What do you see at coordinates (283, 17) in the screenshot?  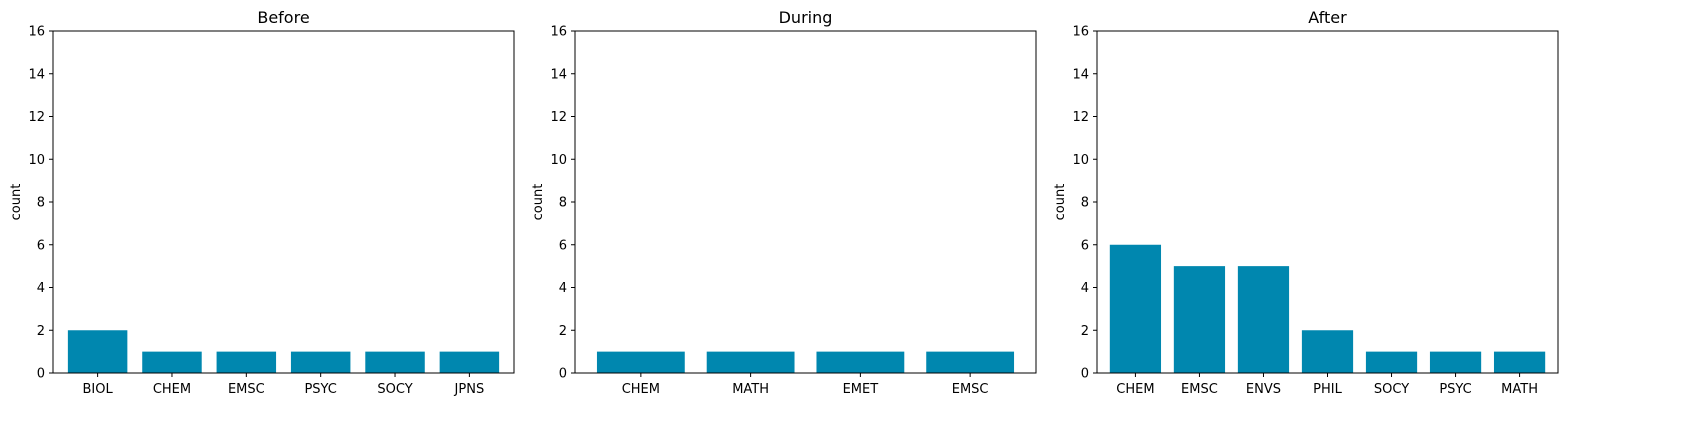 I see `panel-title: Before` at bounding box center [283, 17].